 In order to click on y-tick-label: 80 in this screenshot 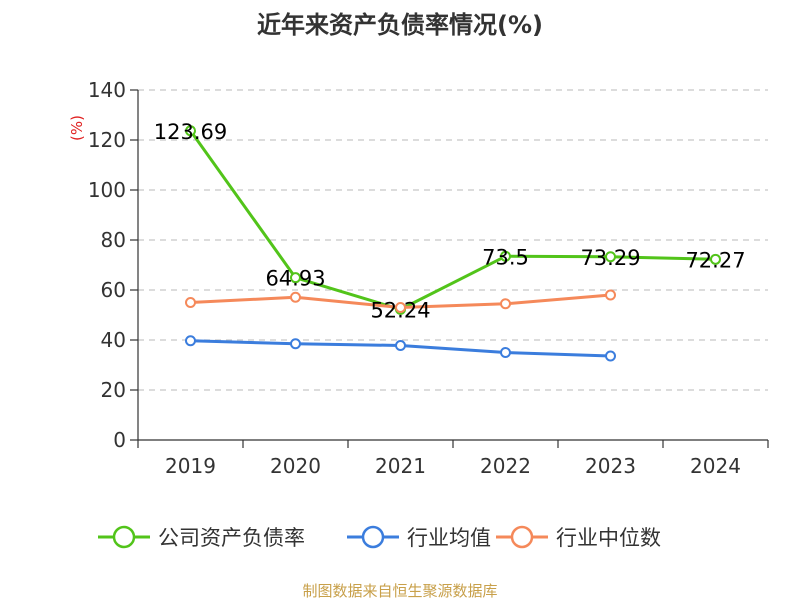, I will do `click(113, 240)`.